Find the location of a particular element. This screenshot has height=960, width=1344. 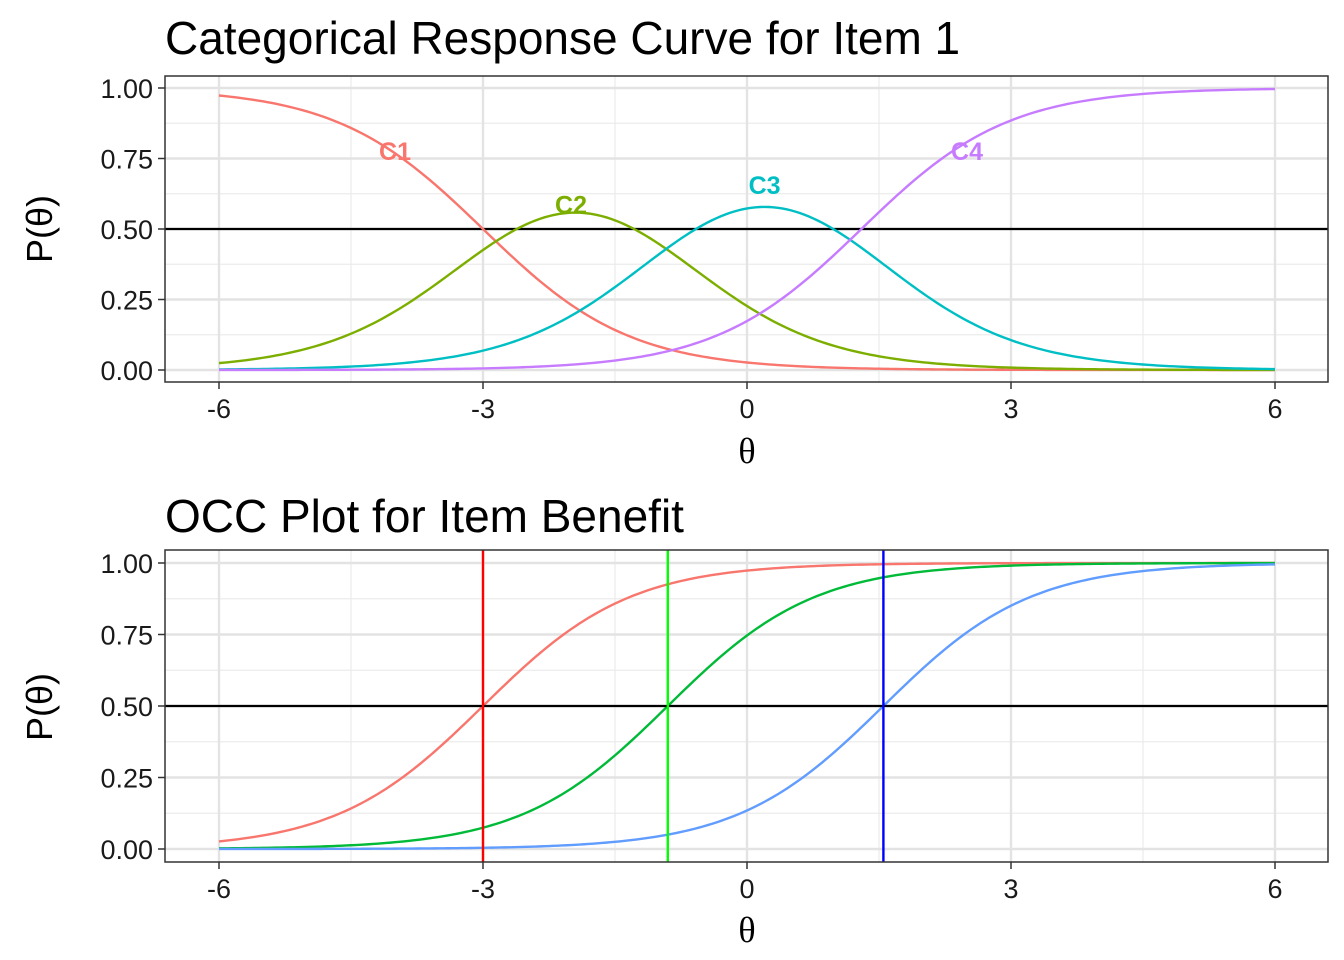

curve-label: C2 is located at coordinates (571, 205).